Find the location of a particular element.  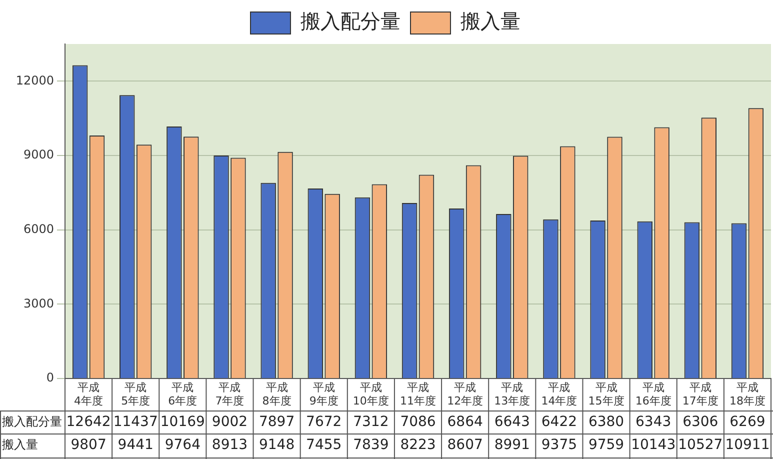

data-label: 10527 is located at coordinates (700, 445).